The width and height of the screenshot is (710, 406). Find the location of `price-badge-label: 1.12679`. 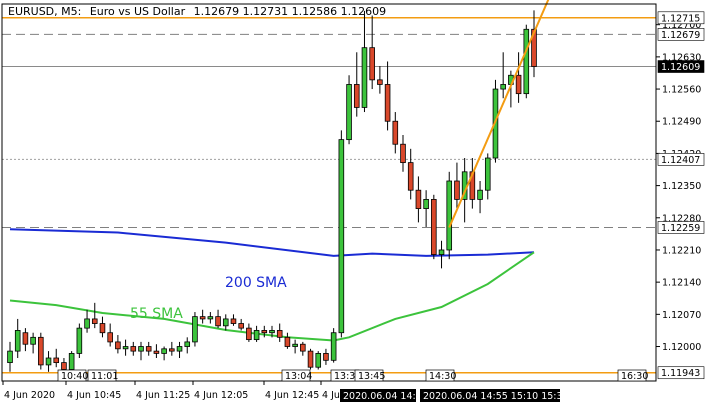

price-badge-label: 1.12679 is located at coordinates (680, 35).